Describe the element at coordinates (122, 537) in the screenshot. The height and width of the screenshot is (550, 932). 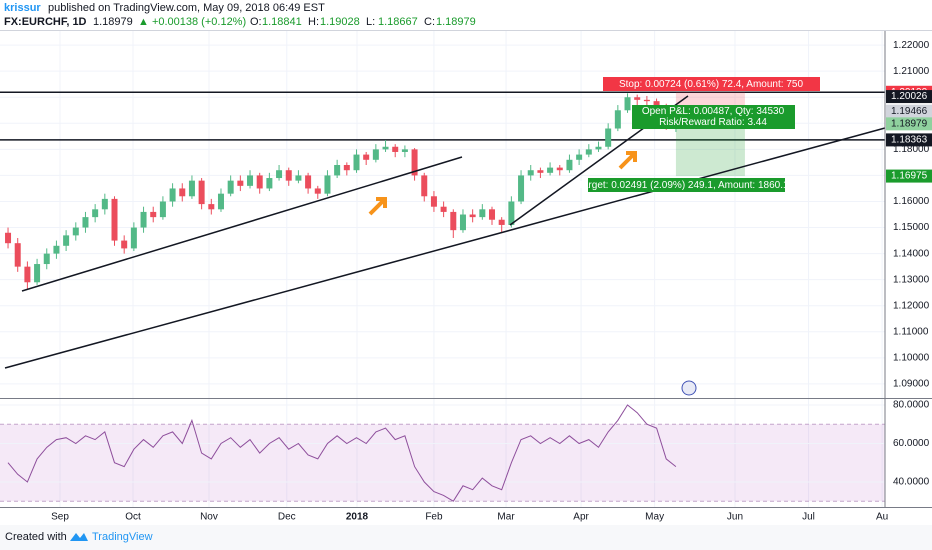
I see `footer-brand: TradingView` at that location.